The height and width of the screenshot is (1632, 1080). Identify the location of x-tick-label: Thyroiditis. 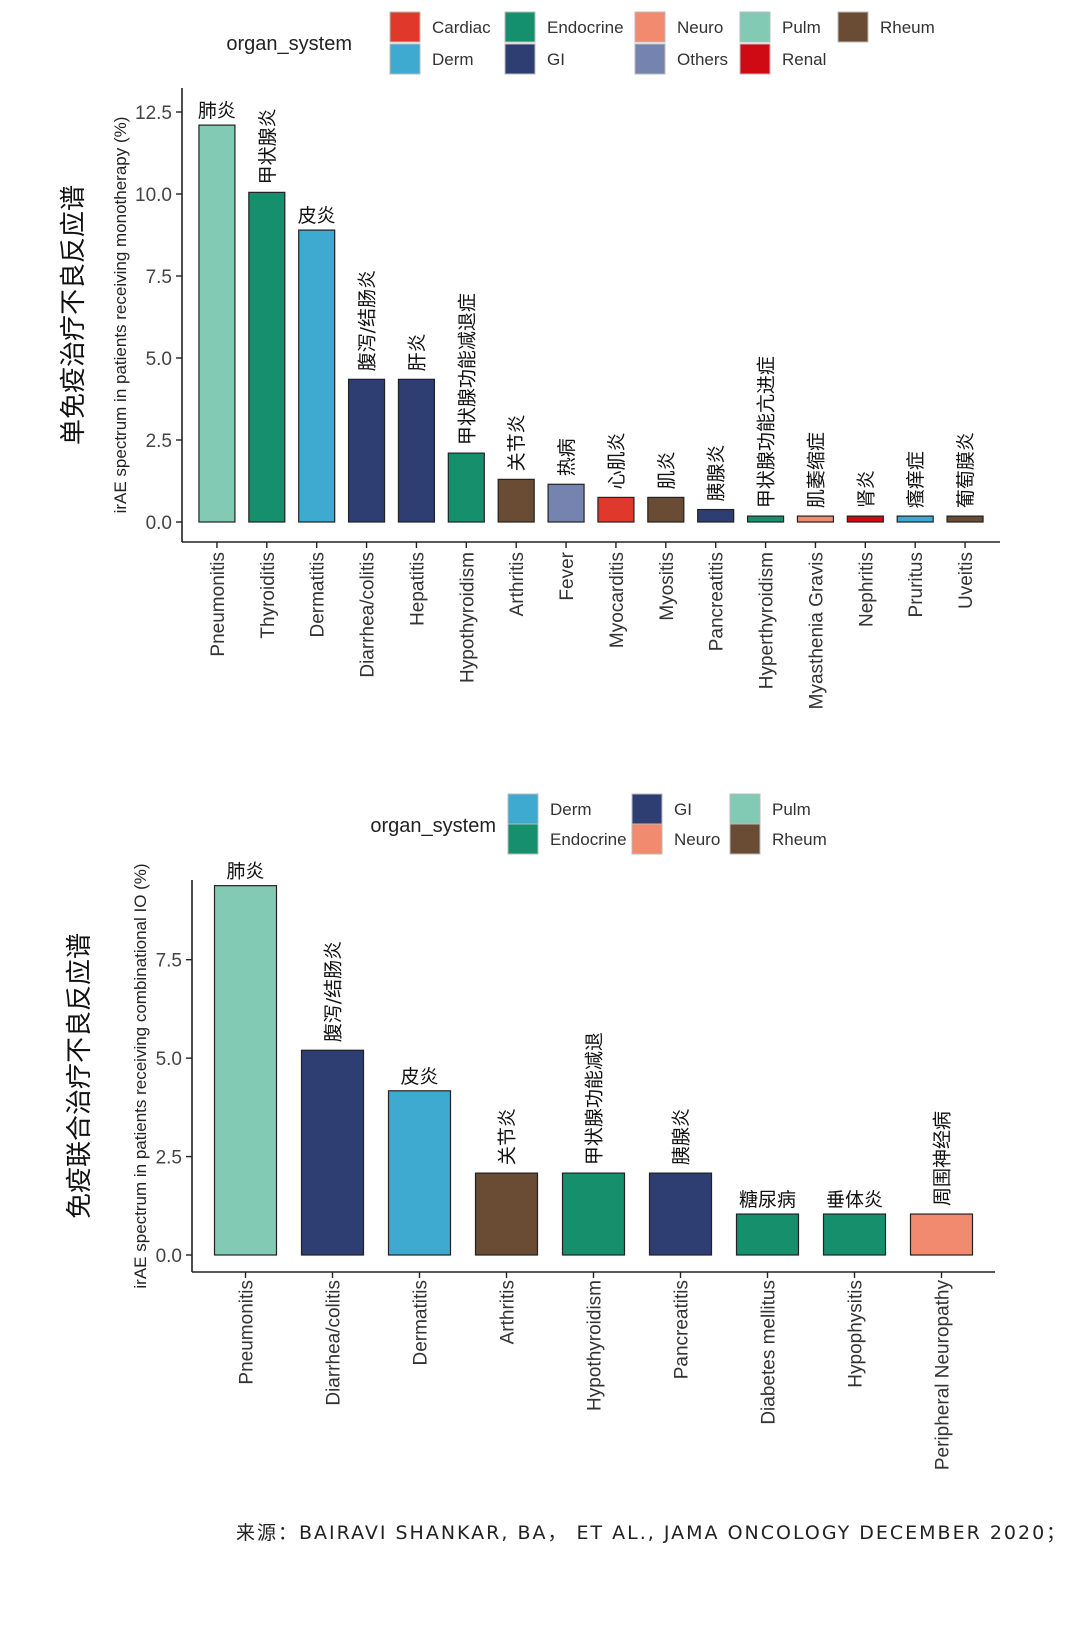
(268, 595).